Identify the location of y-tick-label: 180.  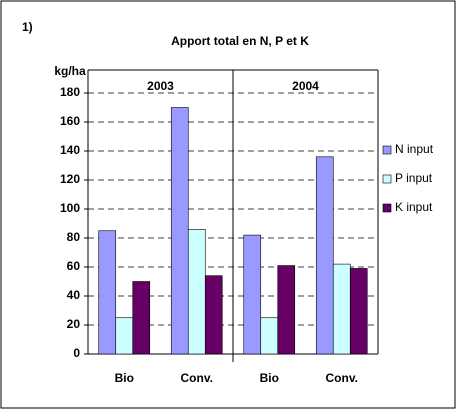
(70, 92).